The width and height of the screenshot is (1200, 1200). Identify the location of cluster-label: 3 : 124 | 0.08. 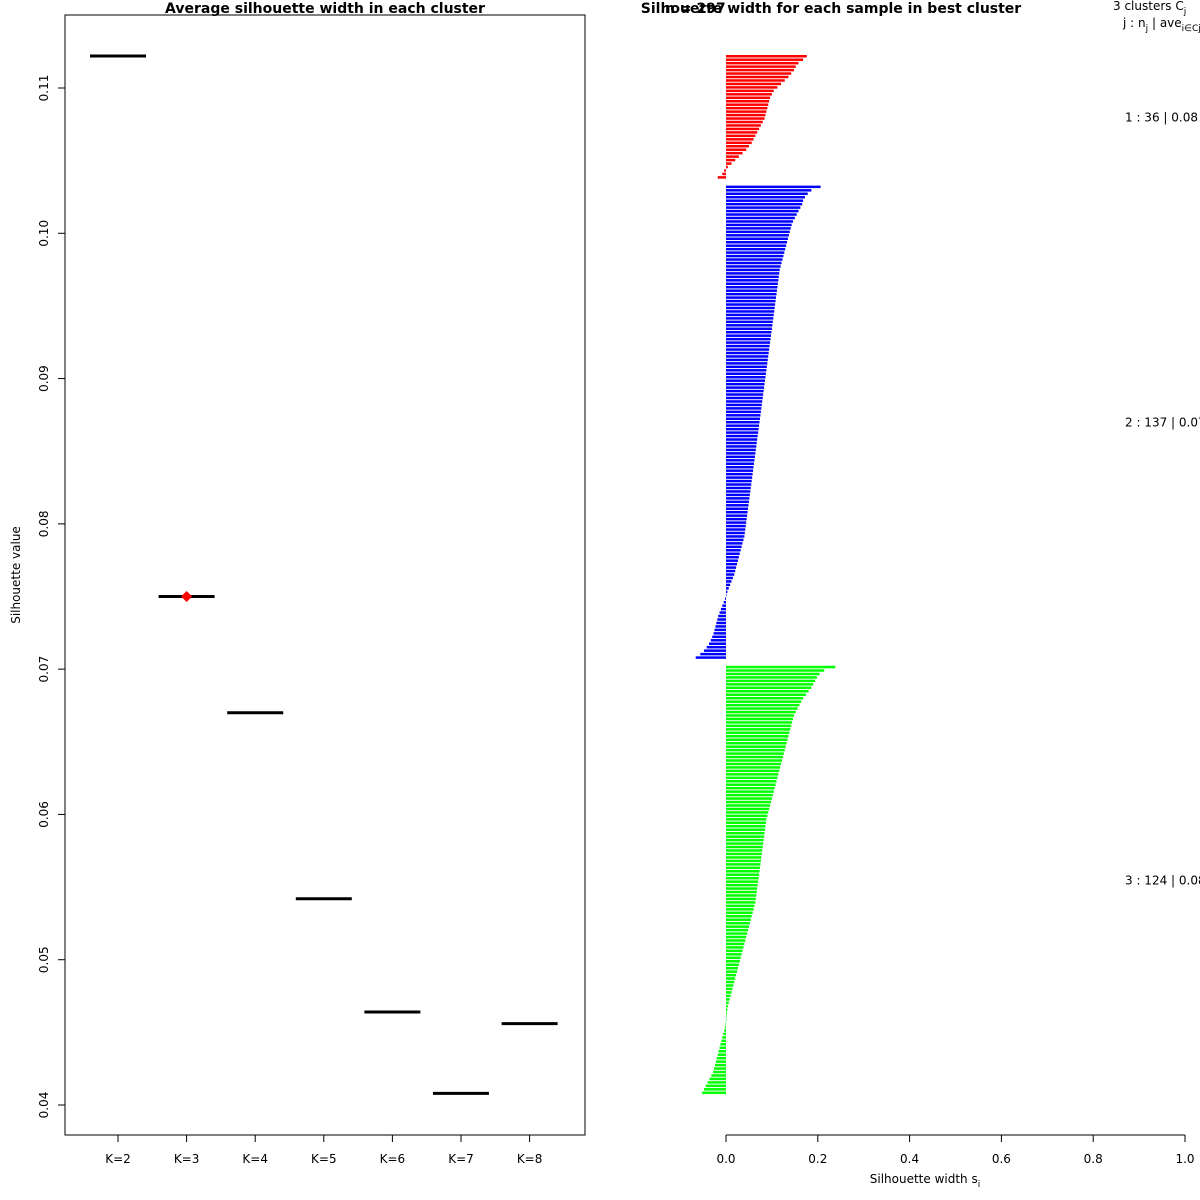
(1162, 880).